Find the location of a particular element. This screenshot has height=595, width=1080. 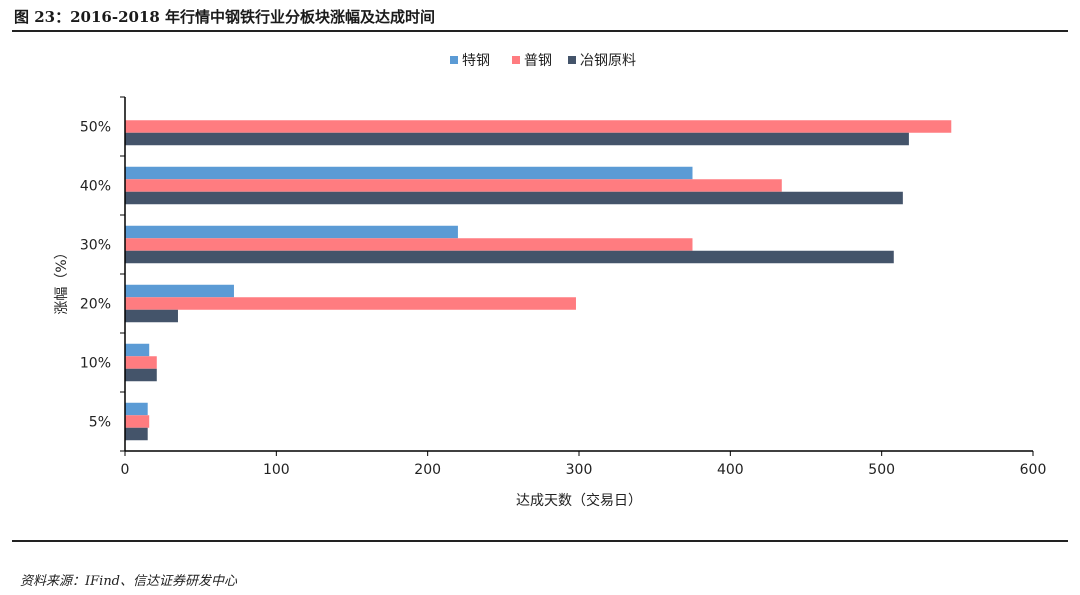

y-tick-label: 5% is located at coordinates (100, 423).